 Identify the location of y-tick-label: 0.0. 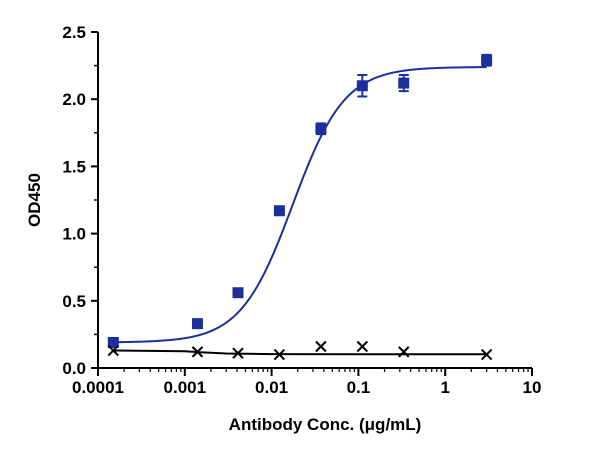
(74, 368).